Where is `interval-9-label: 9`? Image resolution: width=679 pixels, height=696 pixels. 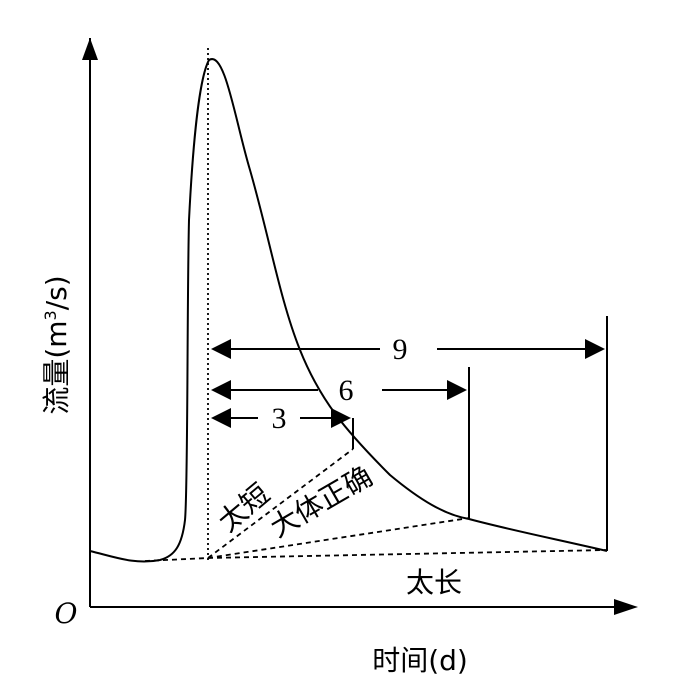
interval-9-label: 9 is located at coordinates (400, 349).